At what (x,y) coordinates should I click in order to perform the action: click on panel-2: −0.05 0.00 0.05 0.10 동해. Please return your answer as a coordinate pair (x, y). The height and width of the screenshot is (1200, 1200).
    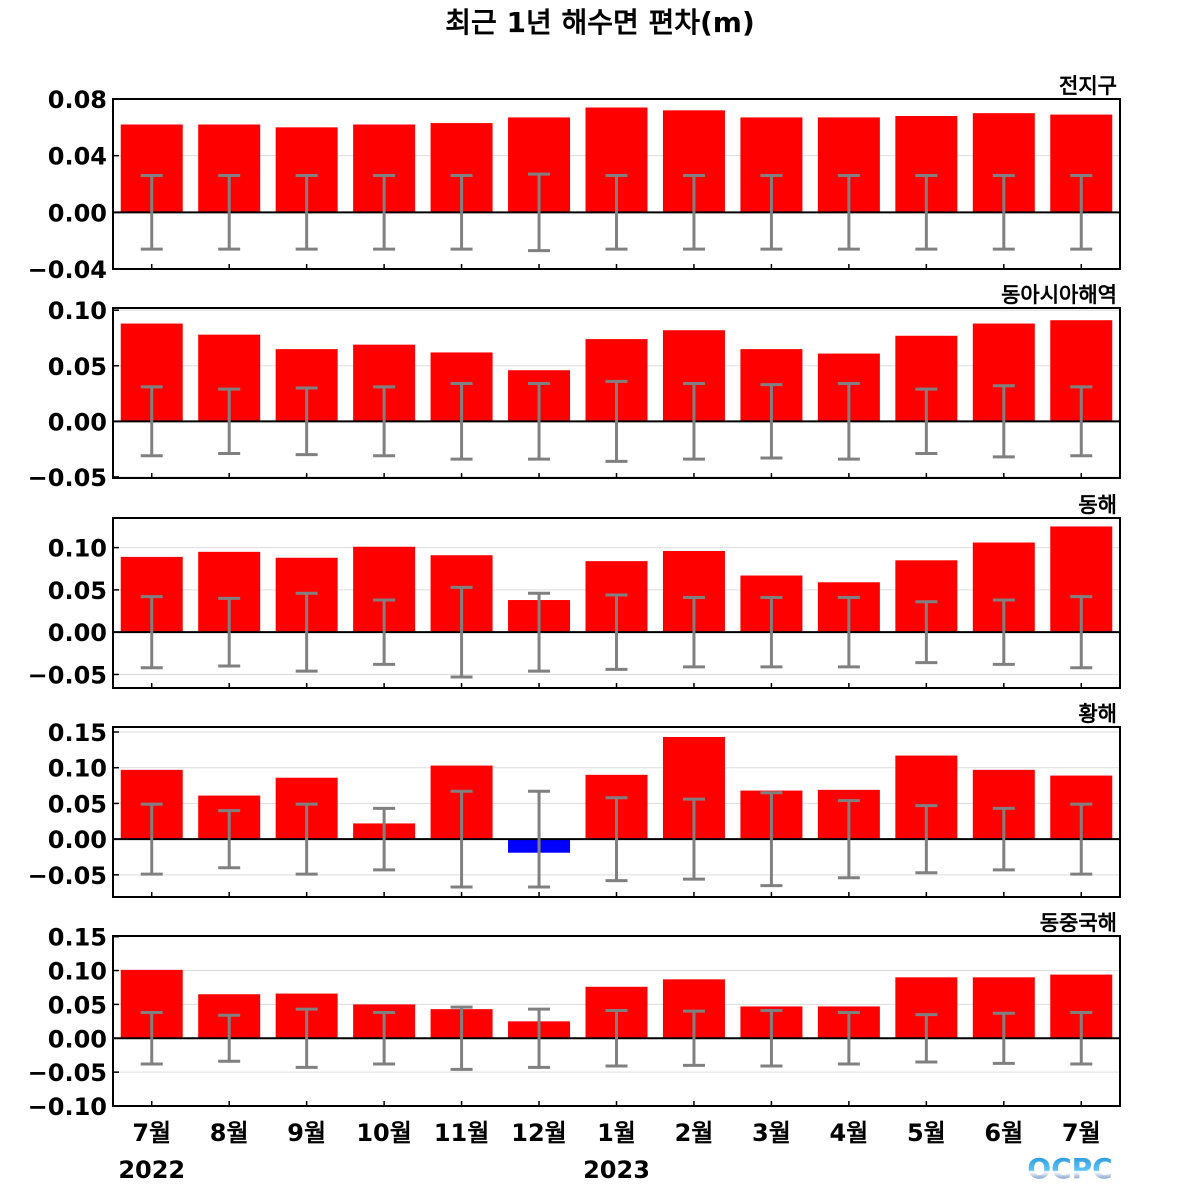
    Looking at the image, I should click on (574, 591).